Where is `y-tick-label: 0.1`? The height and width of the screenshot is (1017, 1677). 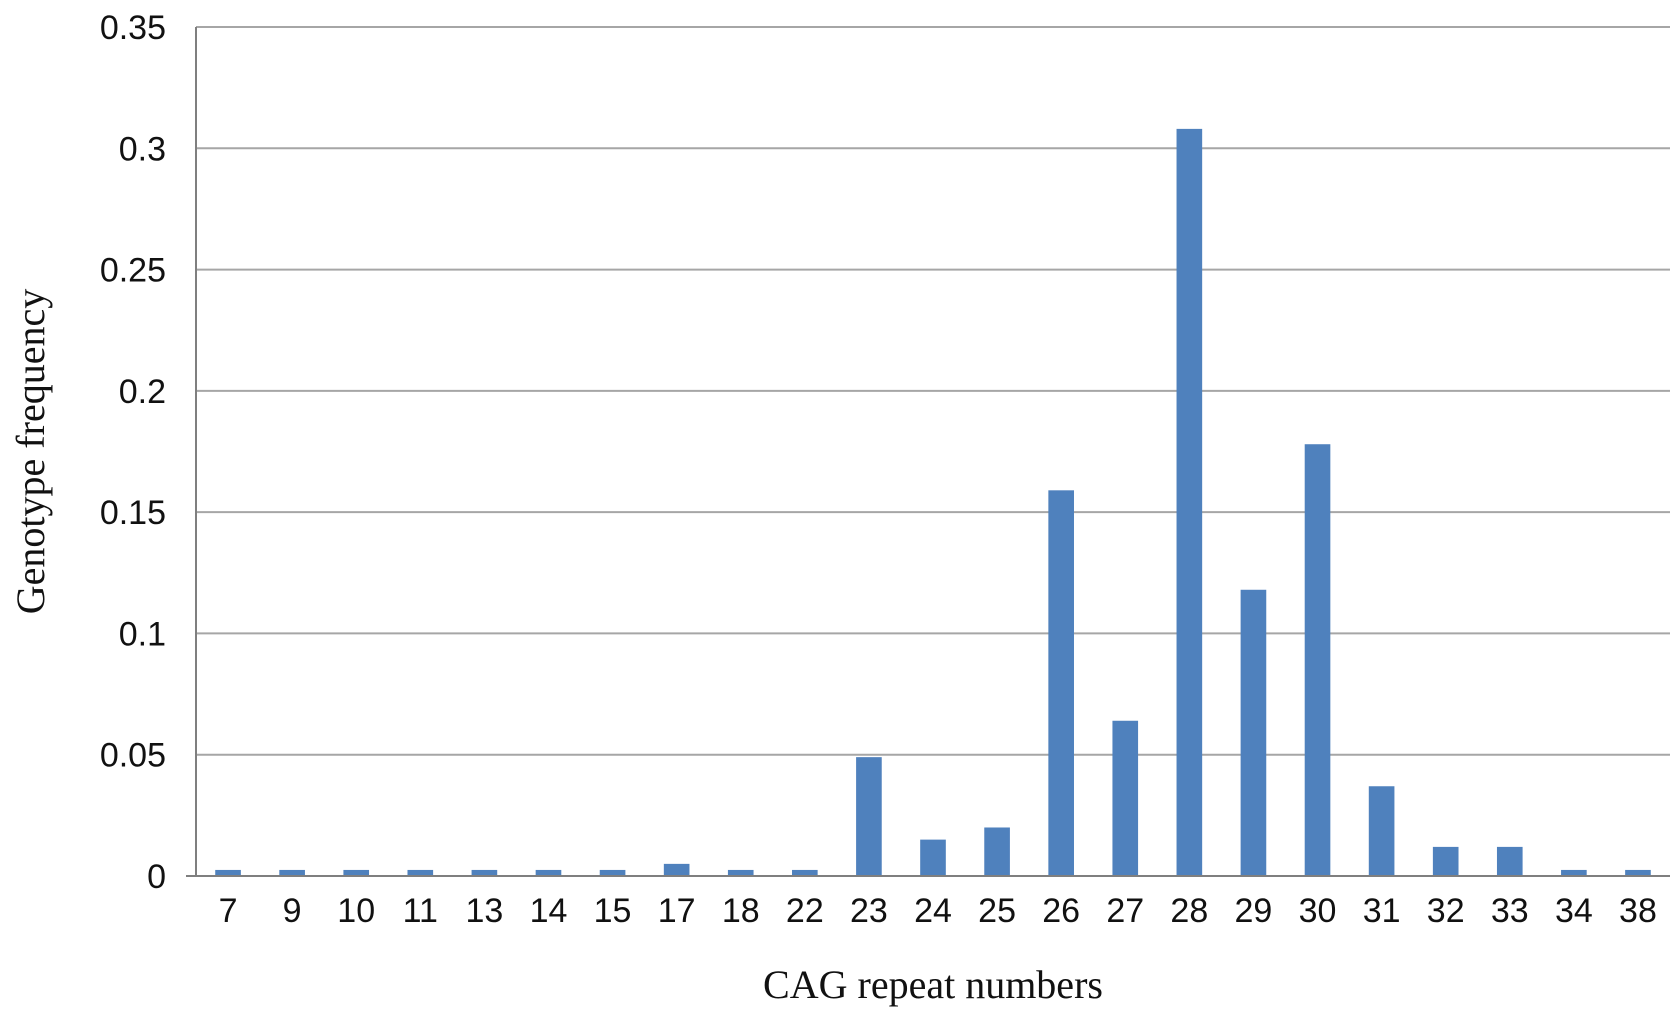
y-tick-label: 0.1 is located at coordinates (142, 634).